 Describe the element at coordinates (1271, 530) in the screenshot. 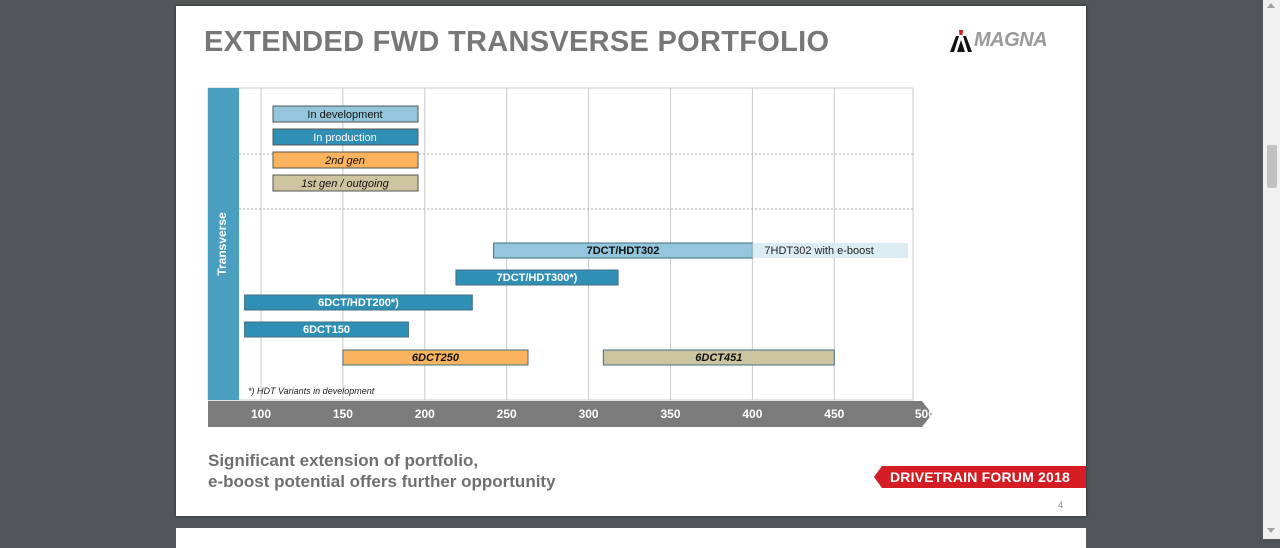

I see `scroll-down-arrow-icon` at that location.